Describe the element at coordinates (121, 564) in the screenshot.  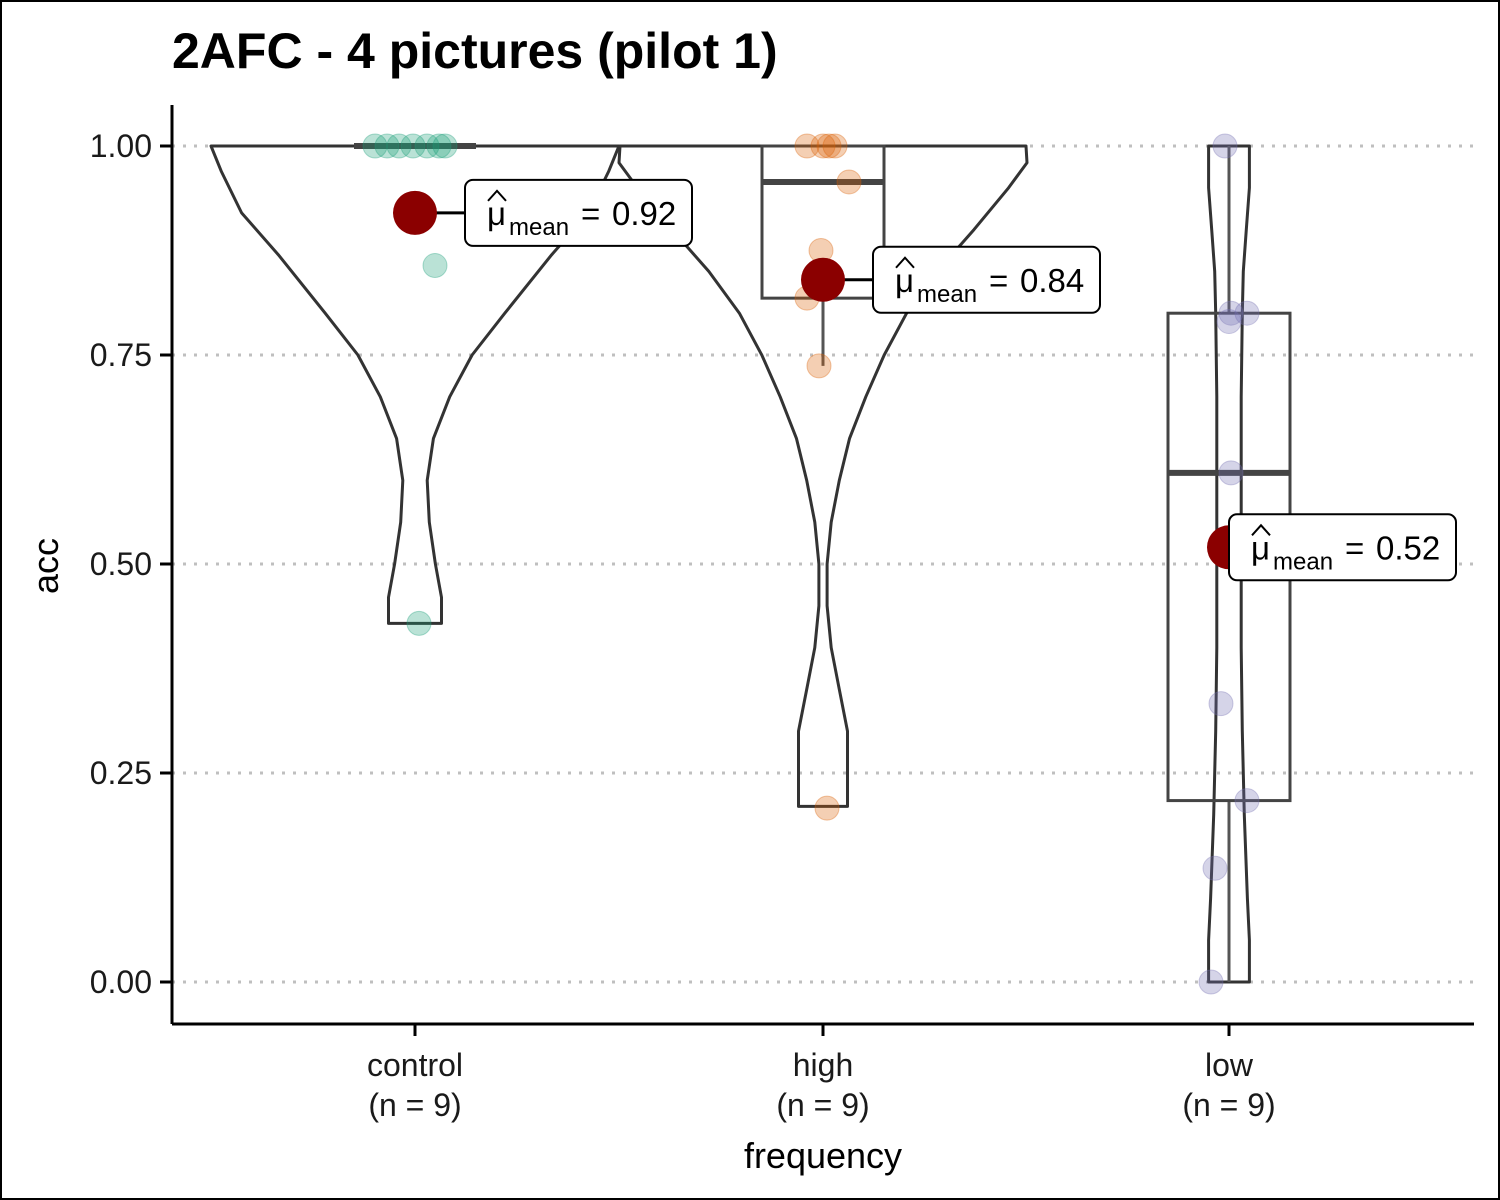
I see `y-tick-label: 0.50` at that location.